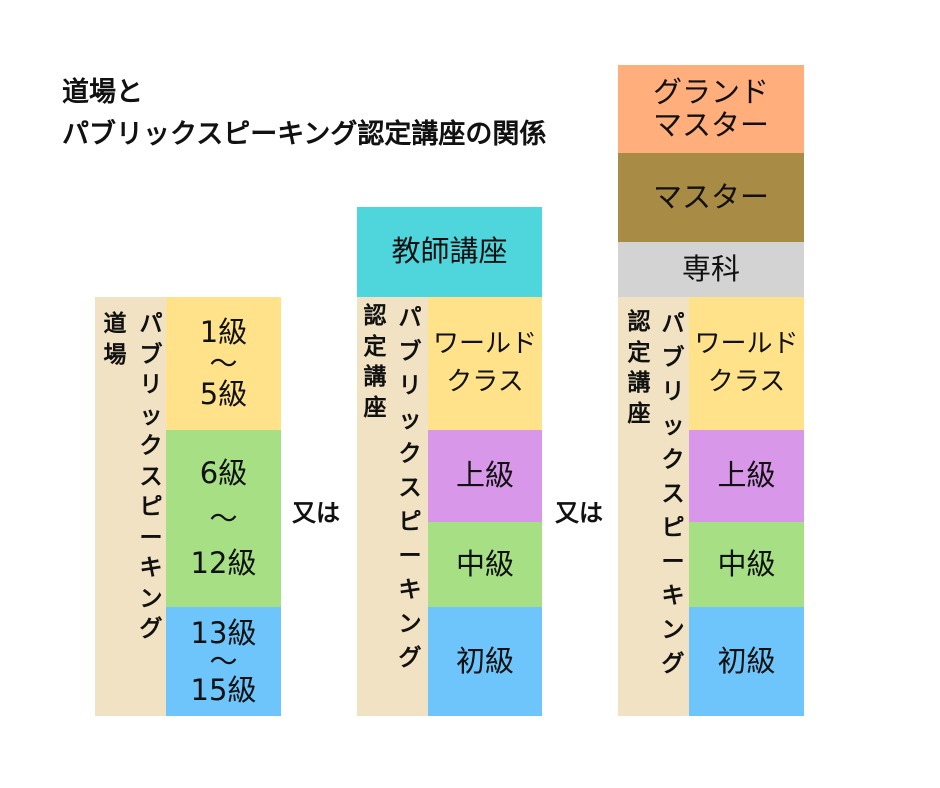 This screenshot has height=788, width=940. I want to click on diagram-title: 道場と パブリックスピーキング認定講座の関係, so click(304, 114).